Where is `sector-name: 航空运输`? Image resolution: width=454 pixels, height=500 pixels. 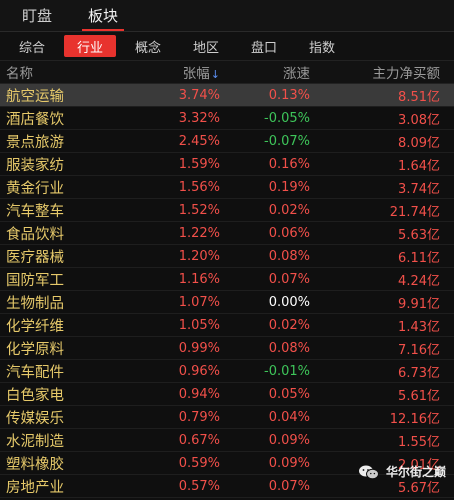 sector-name: 航空运输 is located at coordinates (35, 96).